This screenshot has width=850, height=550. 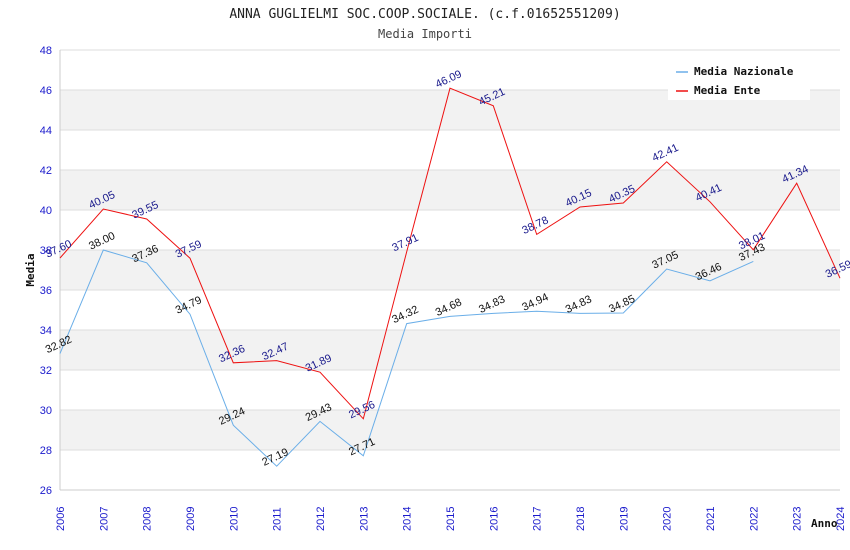 I want to click on data-label-media-nazionale: 34.94, so click(x=535, y=302).